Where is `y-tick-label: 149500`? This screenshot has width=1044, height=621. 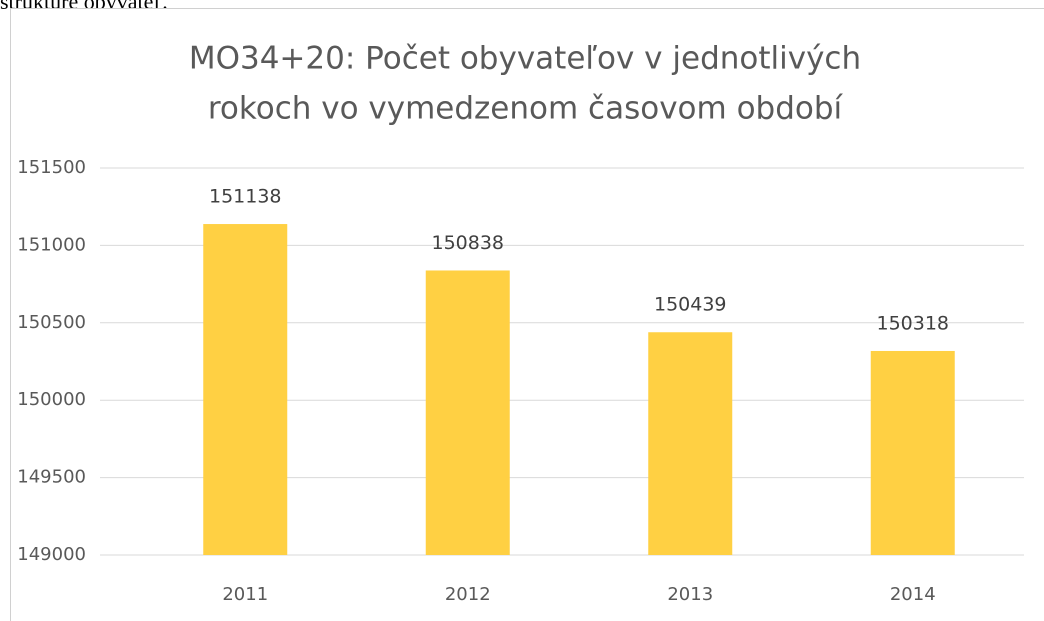
y-tick-label: 149500 is located at coordinates (51, 477).